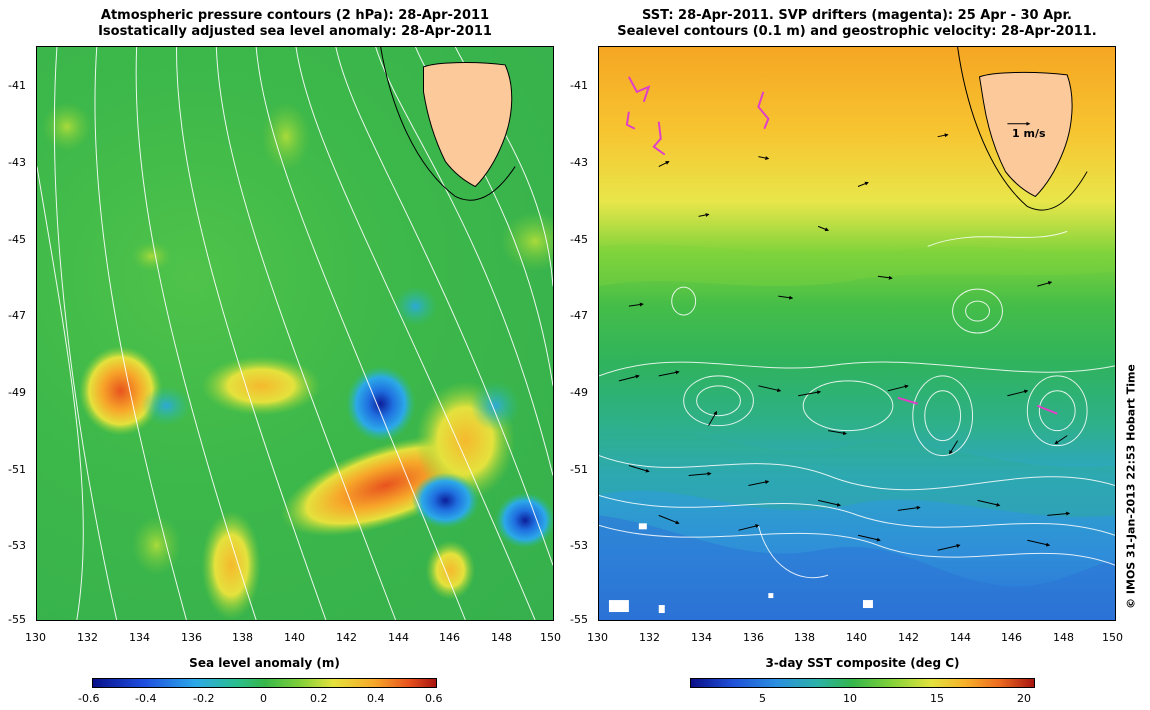 The height and width of the screenshot is (710, 1150). What do you see at coordinates (264, 663) in the screenshot?
I see `left-colorbar-label: Sea level anomaly (m)` at bounding box center [264, 663].